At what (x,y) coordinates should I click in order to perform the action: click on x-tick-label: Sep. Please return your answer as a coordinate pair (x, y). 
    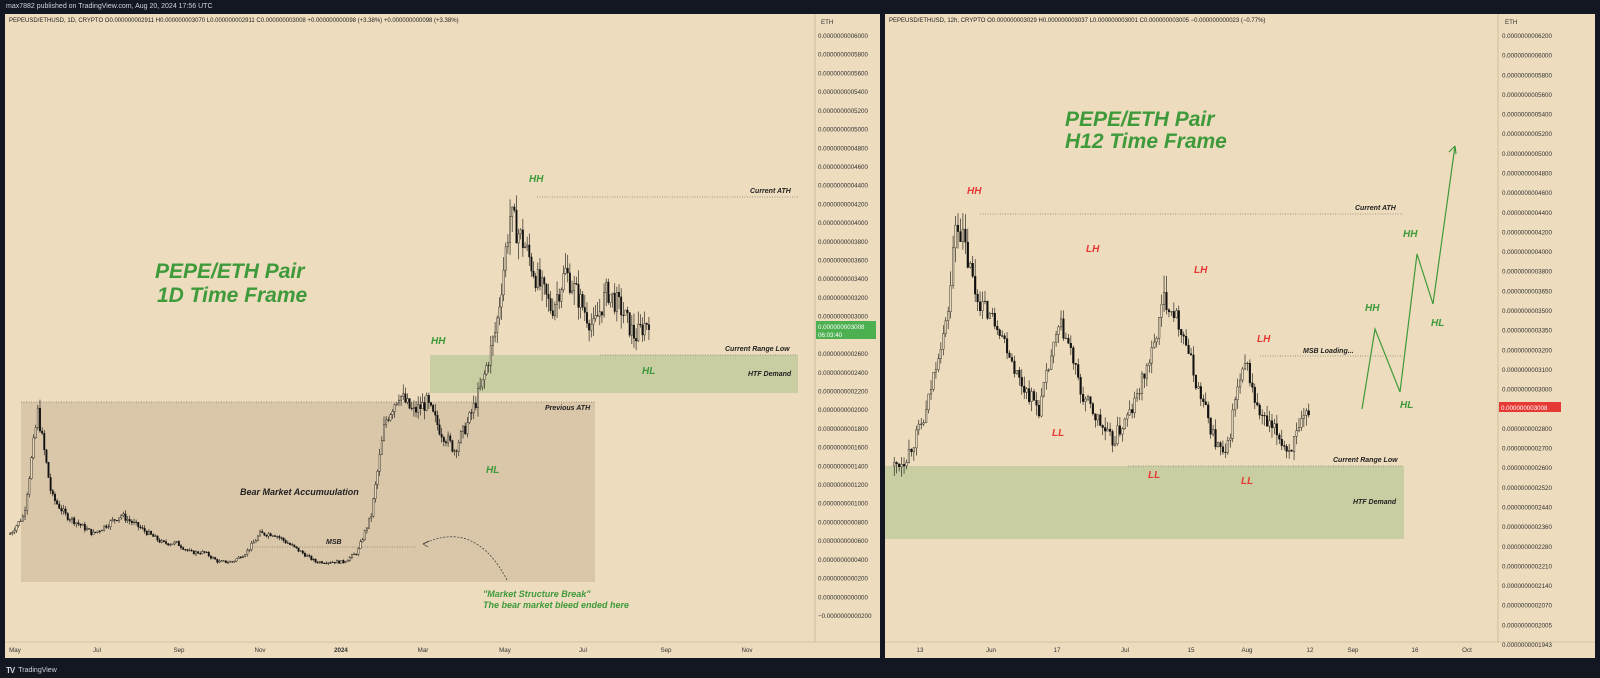
    Looking at the image, I should click on (666, 650).